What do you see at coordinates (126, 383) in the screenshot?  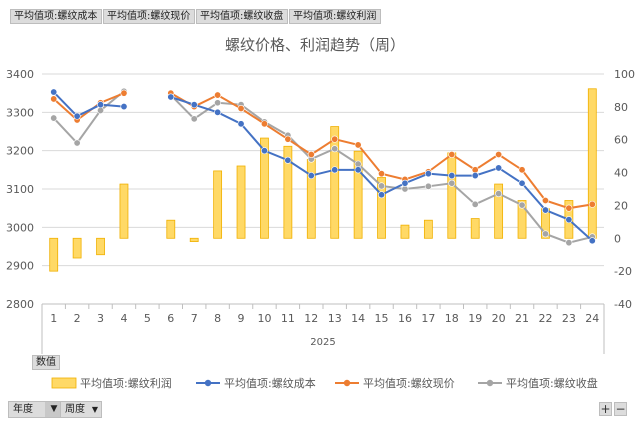 I see `legend-label: 平均值项:螺纹利润` at bounding box center [126, 383].